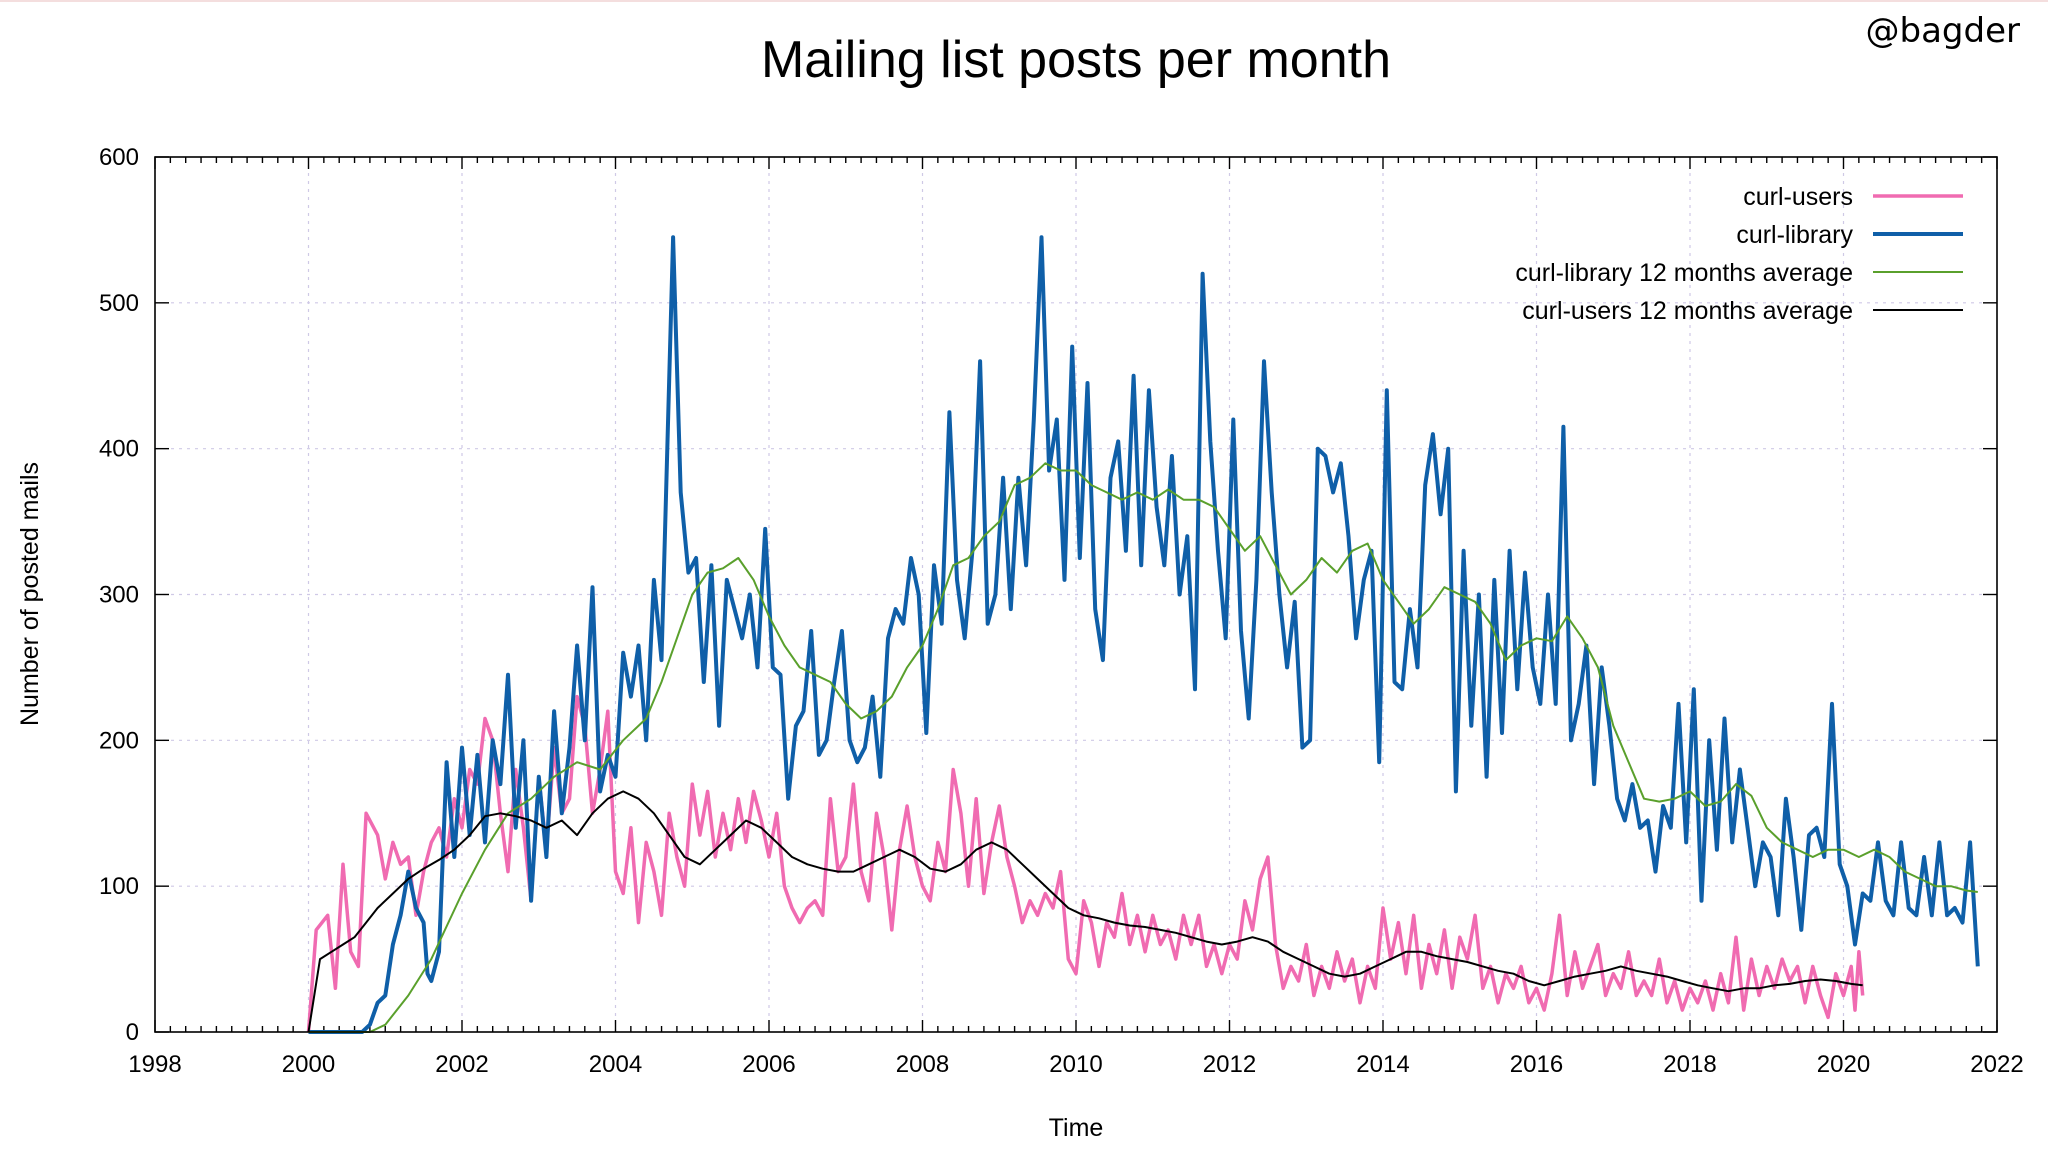 This screenshot has height=1152, width=2048. What do you see at coordinates (1076, 1128) in the screenshot?
I see `x-axis-label: Time` at bounding box center [1076, 1128].